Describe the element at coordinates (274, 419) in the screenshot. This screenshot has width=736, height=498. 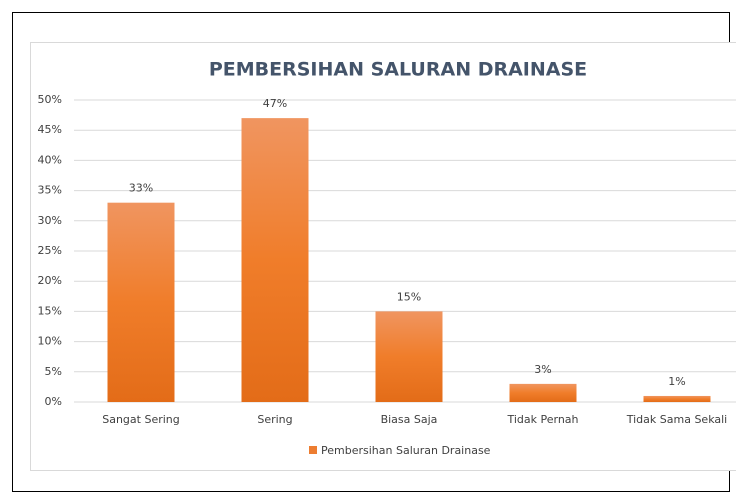
I see `x-tick-label: Sering` at that location.